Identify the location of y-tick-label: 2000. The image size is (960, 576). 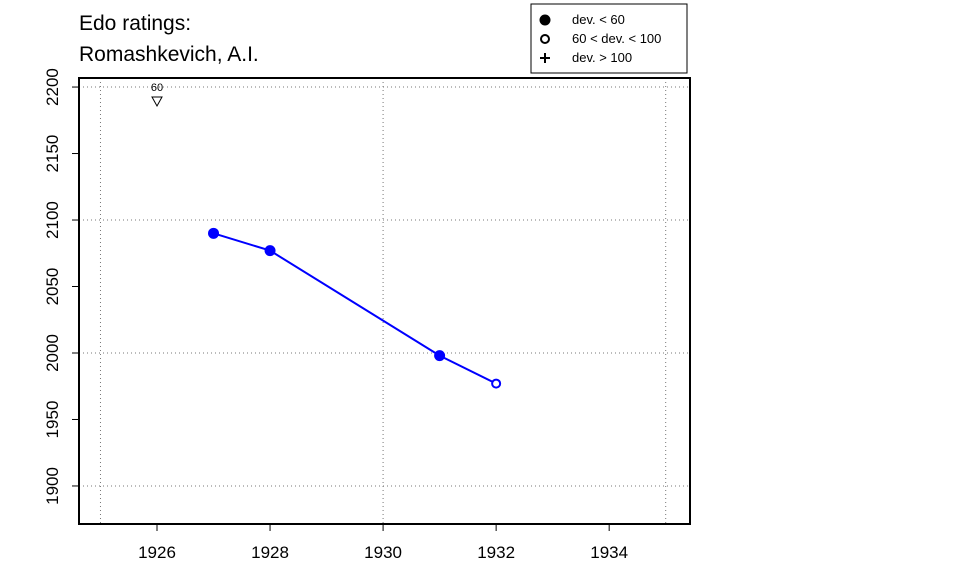
(52, 353).